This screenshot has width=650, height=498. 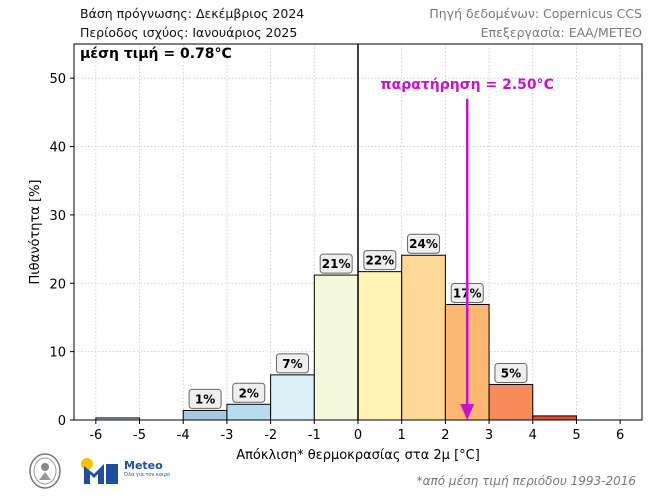 What do you see at coordinates (57, 353) in the screenshot?
I see `y-tick-label: 10` at bounding box center [57, 353].